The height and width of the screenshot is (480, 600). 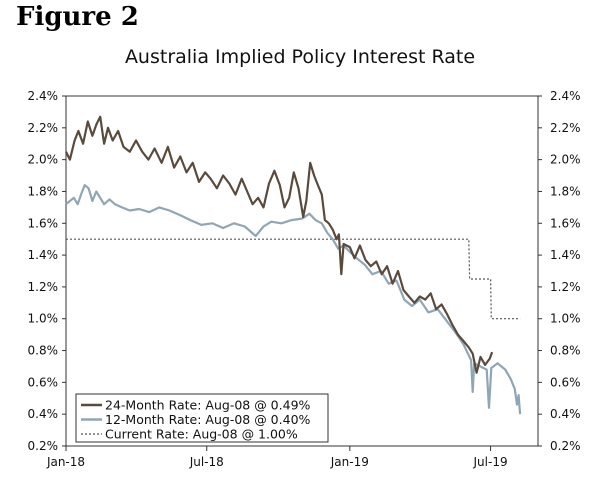 What do you see at coordinates (565, 255) in the screenshot?
I see `y-tick-label-right: 1.4%` at bounding box center [565, 255].